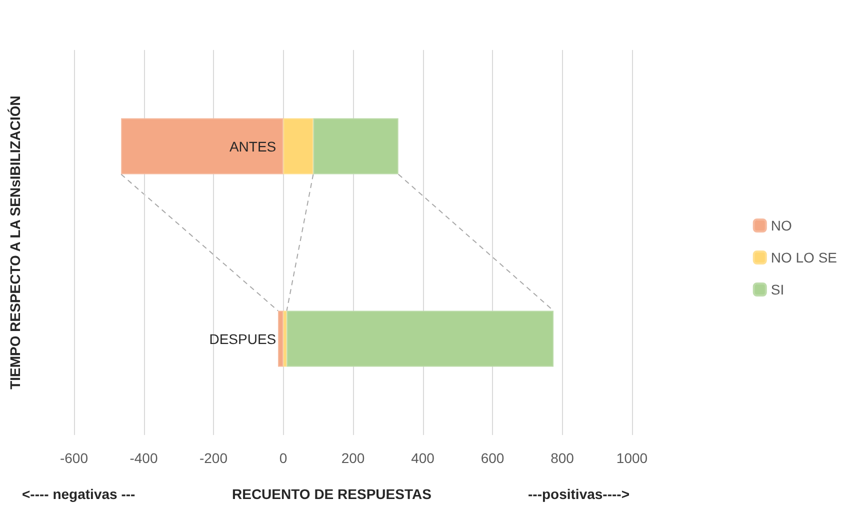  What do you see at coordinates (781, 226) in the screenshot?
I see `legend-label: NO` at bounding box center [781, 226].